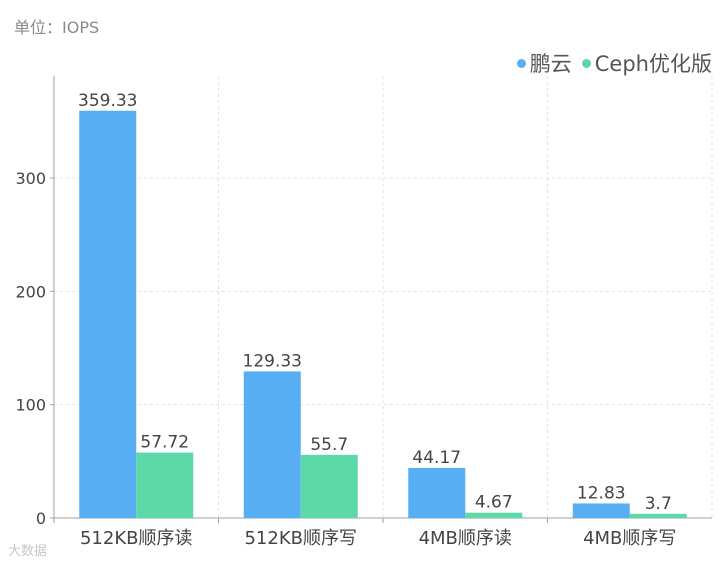  Describe the element at coordinates (30, 178) in the screenshot. I see `y-tick-label-3: 300` at that location.